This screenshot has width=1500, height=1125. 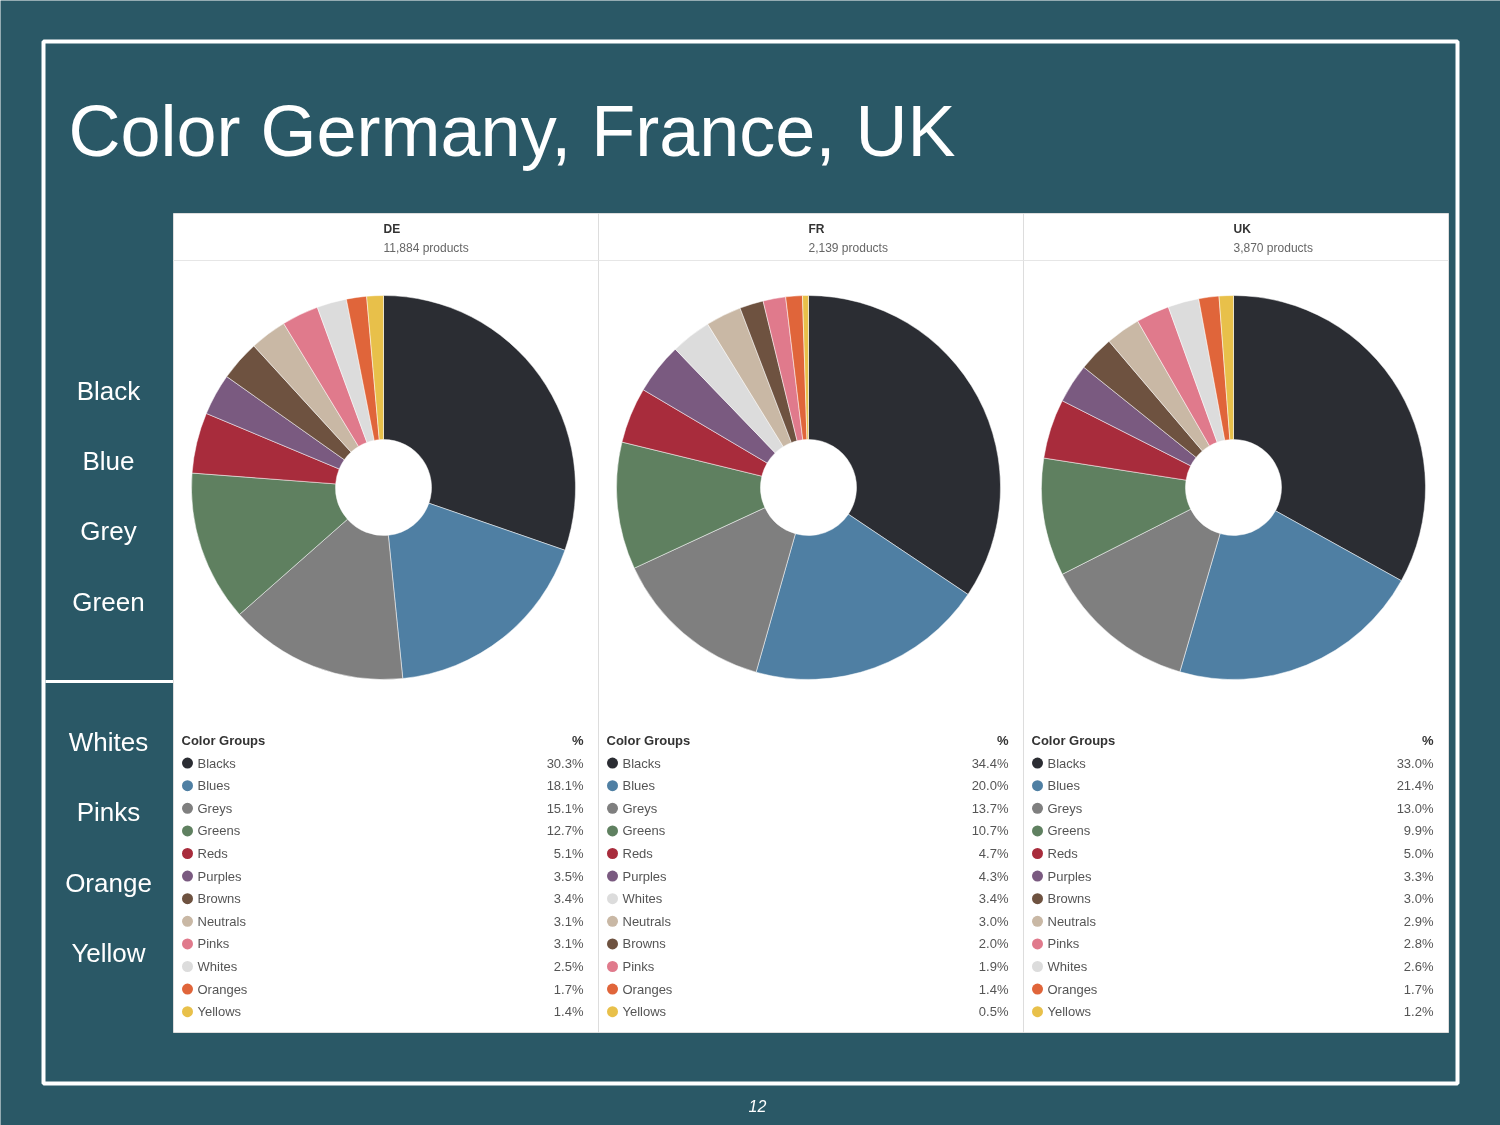 What do you see at coordinates (108, 952) in the screenshot?
I see `text: Yellow` at bounding box center [108, 952].